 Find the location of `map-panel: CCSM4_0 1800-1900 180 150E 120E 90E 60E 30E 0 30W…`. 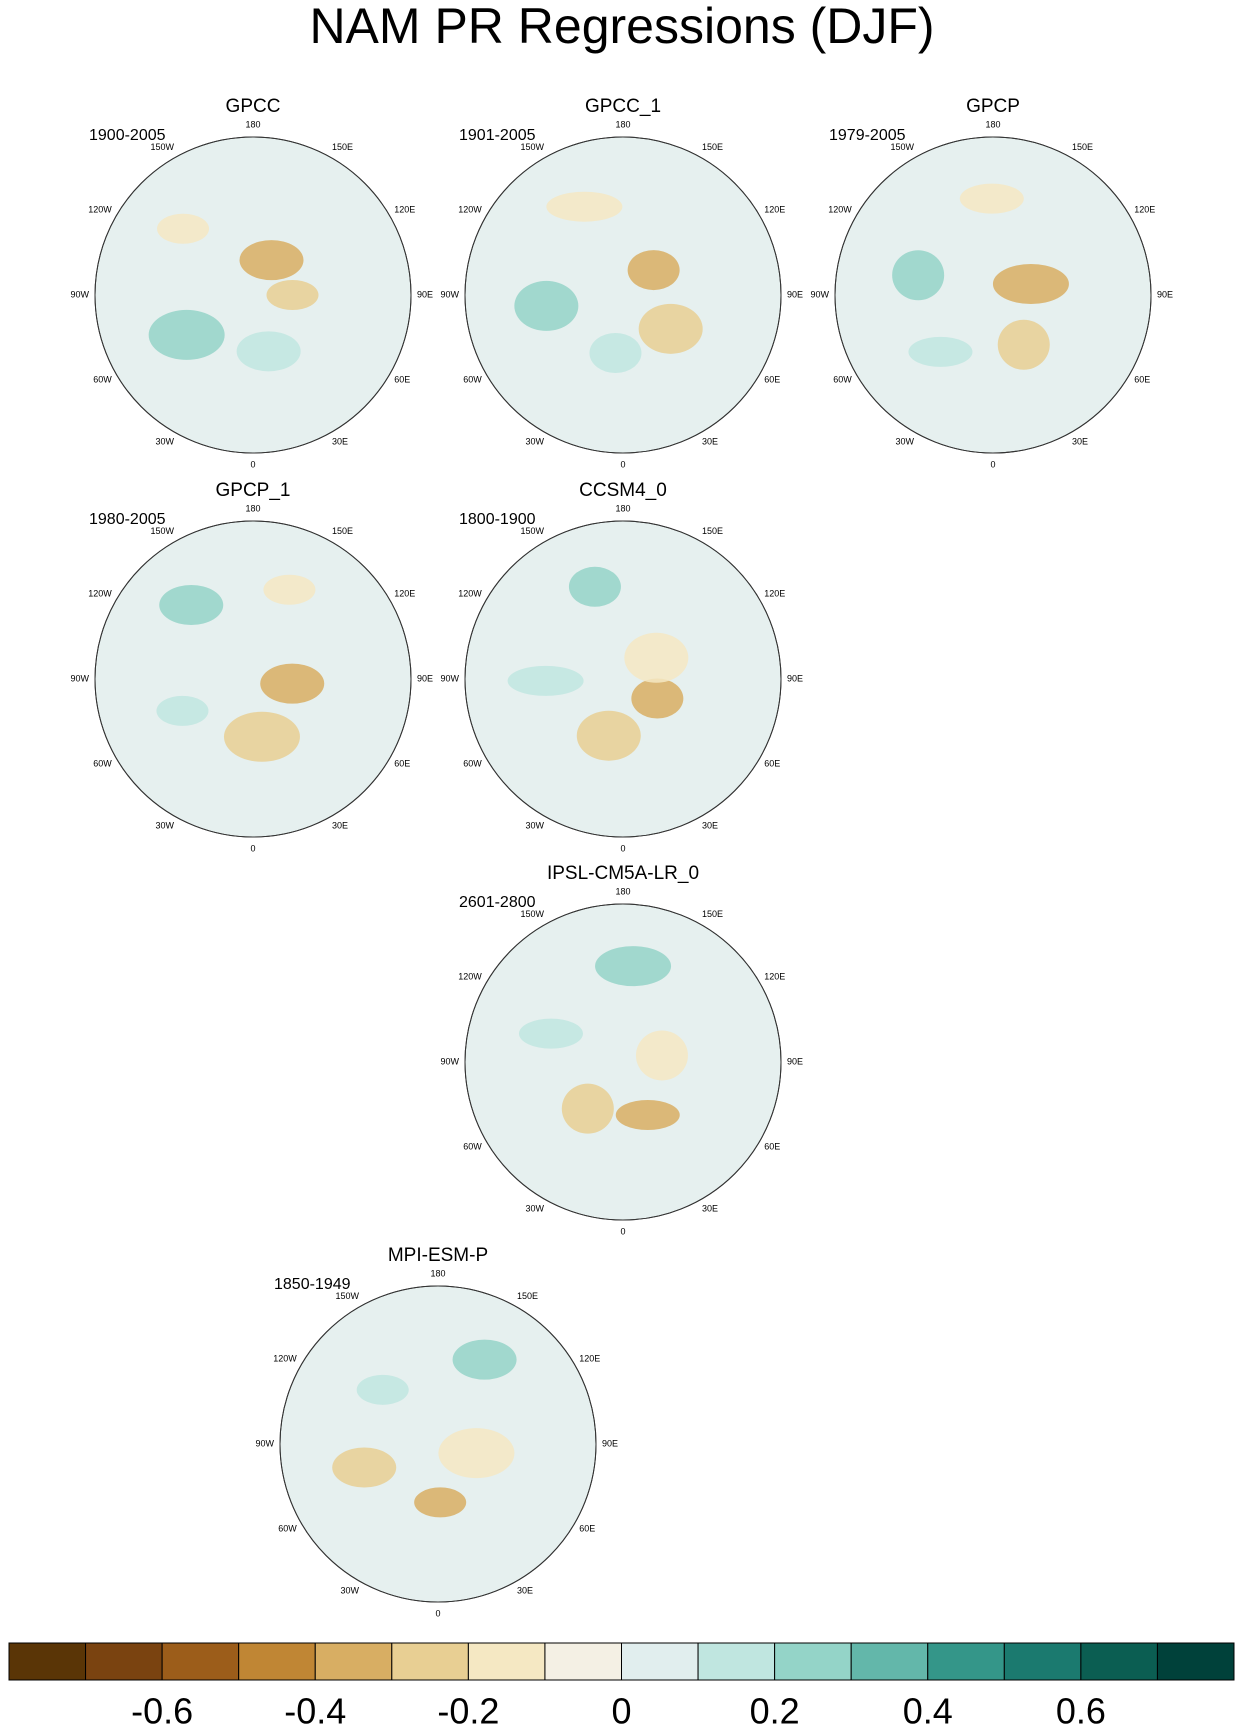

map-panel: CCSM4_0 1800-1900 180 150E 120E 90E 60E 30E 0 30W… is located at coordinates (621, 666).